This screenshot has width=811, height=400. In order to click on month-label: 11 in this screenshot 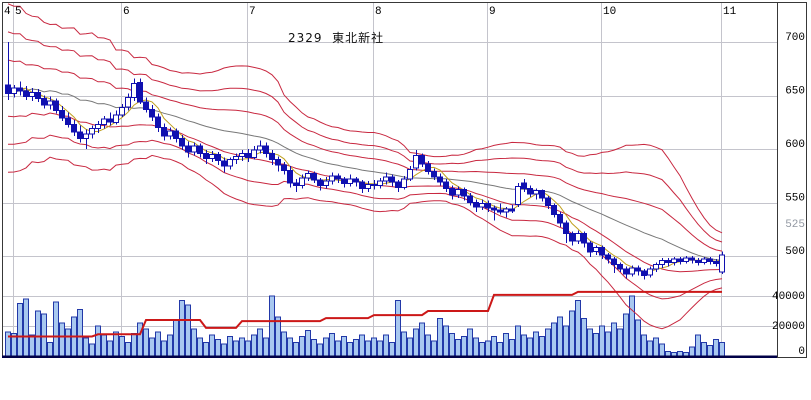, I will do `click(730, 12)`.